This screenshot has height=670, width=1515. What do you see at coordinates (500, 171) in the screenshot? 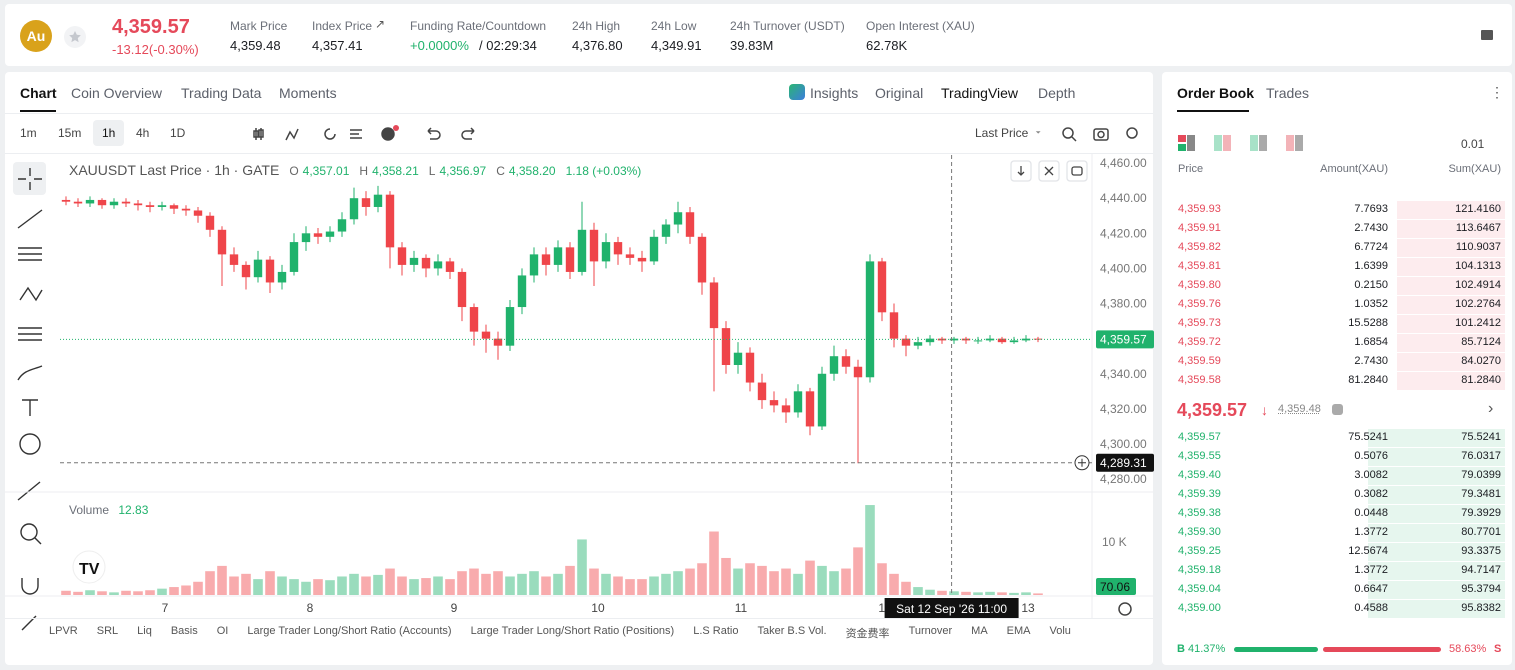
I see `legend-key: C` at bounding box center [500, 171].